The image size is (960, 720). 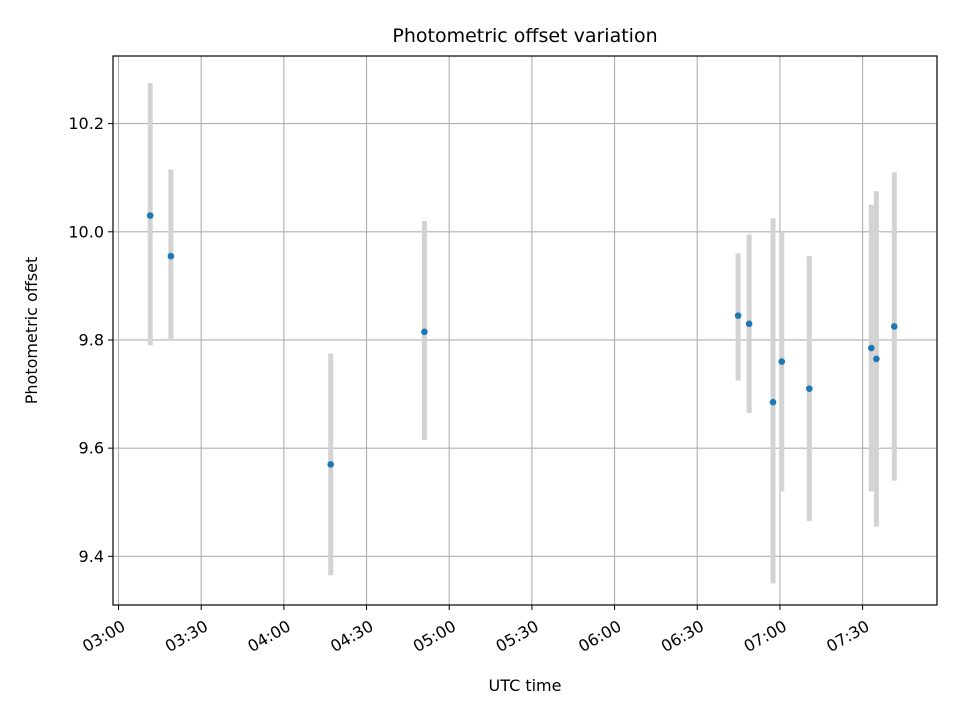 What do you see at coordinates (91, 339) in the screenshot?
I see `y-tick-label: 9.8` at bounding box center [91, 339].